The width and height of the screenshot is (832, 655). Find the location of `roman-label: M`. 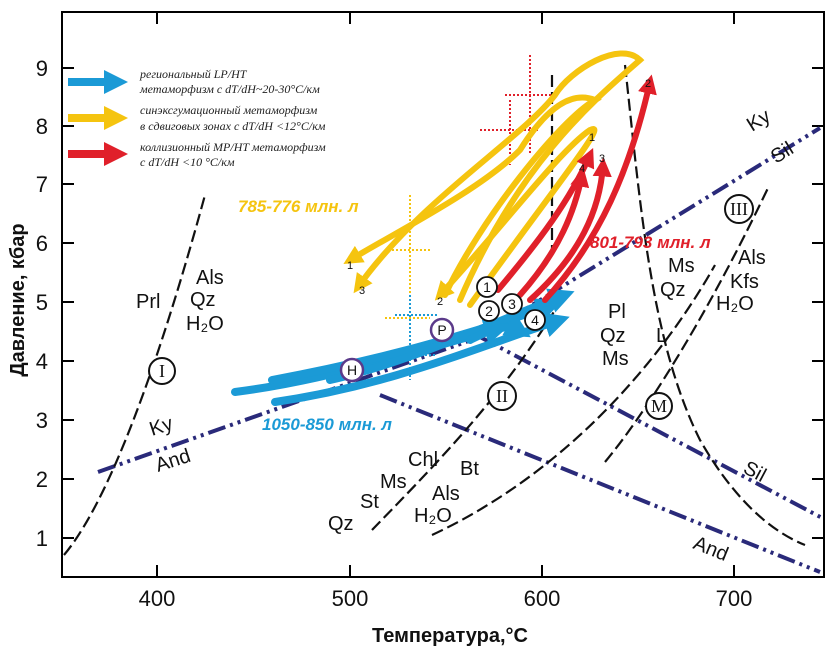

roman-label: M is located at coordinates (659, 406).